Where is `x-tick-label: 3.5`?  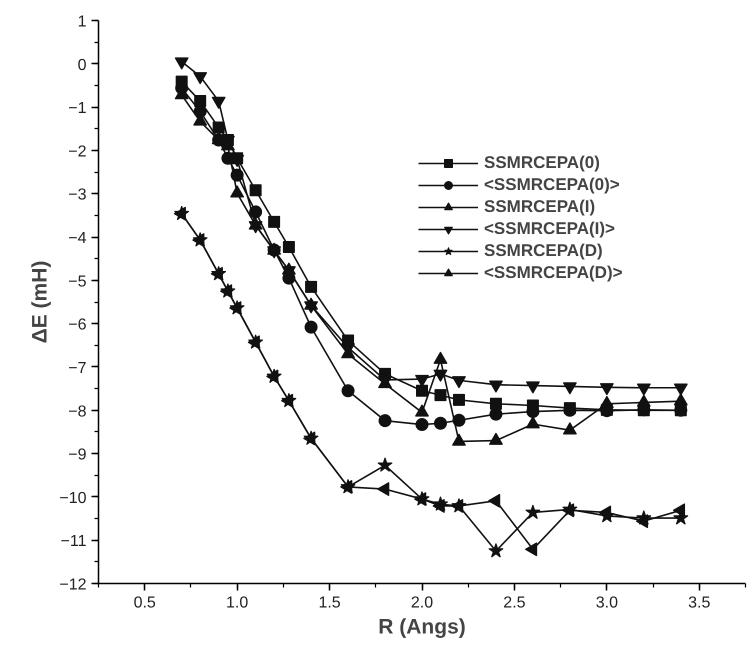 x-tick-label: 3.5 is located at coordinates (699, 603).